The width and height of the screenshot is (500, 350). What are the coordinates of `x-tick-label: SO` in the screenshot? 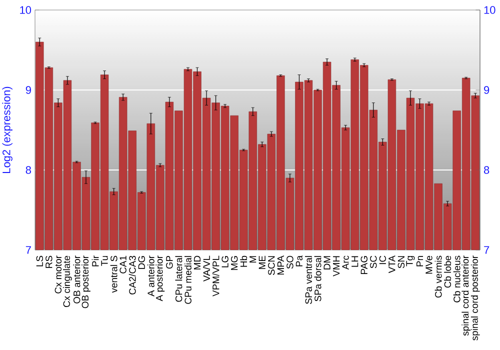 It's located at (290, 262).